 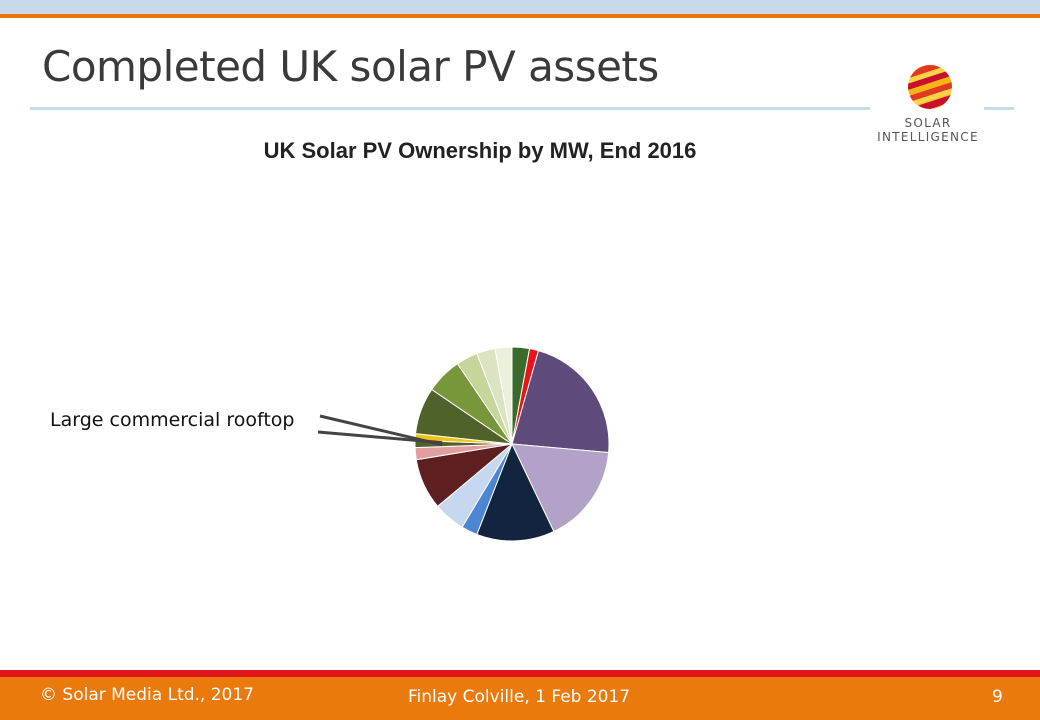 What do you see at coordinates (520, 16) in the screenshot?
I see `top-rule` at bounding box center [520, 16].